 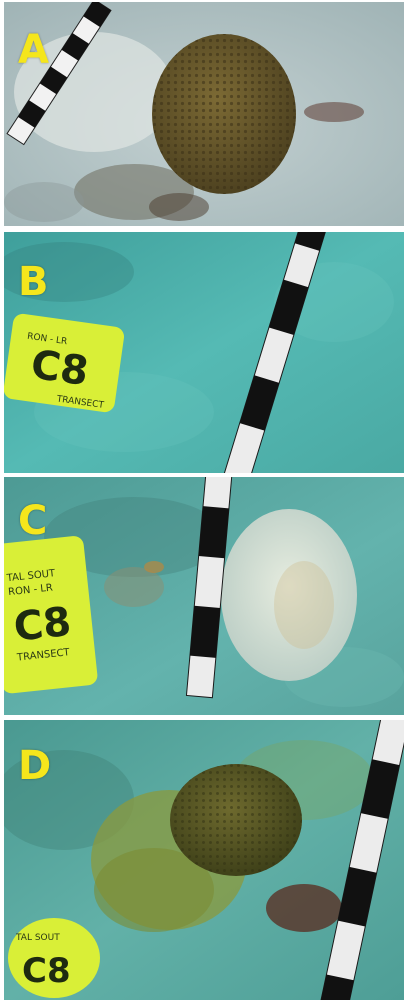 What do you see at coordinates (289, 595) in the screenshot?
I see `bleached-coral-colony` at bounding box center [289, 595].